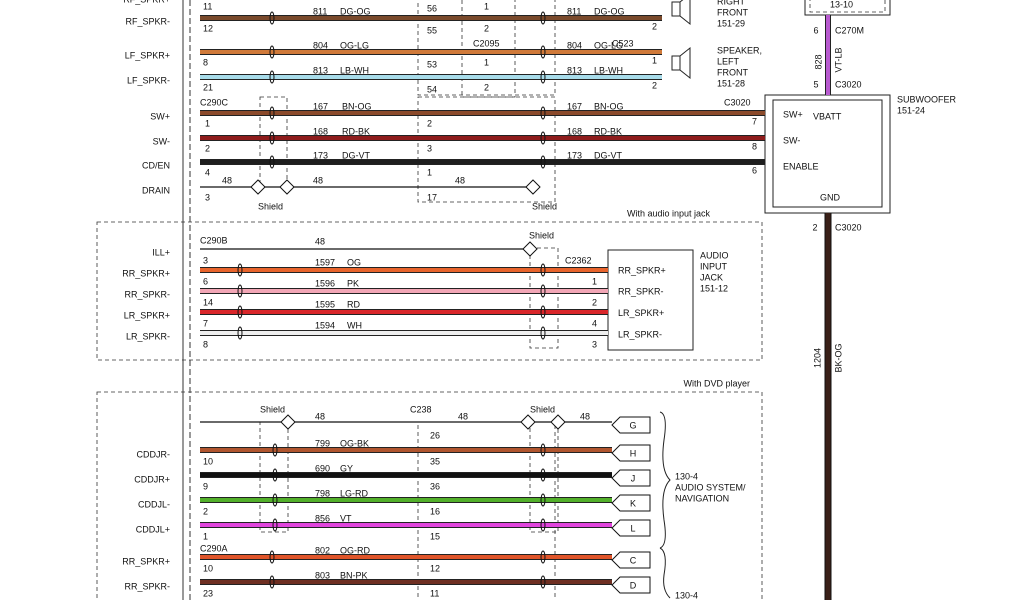 The image size is (1024, 600). I want to click on pin: 4, so click(207, 172).